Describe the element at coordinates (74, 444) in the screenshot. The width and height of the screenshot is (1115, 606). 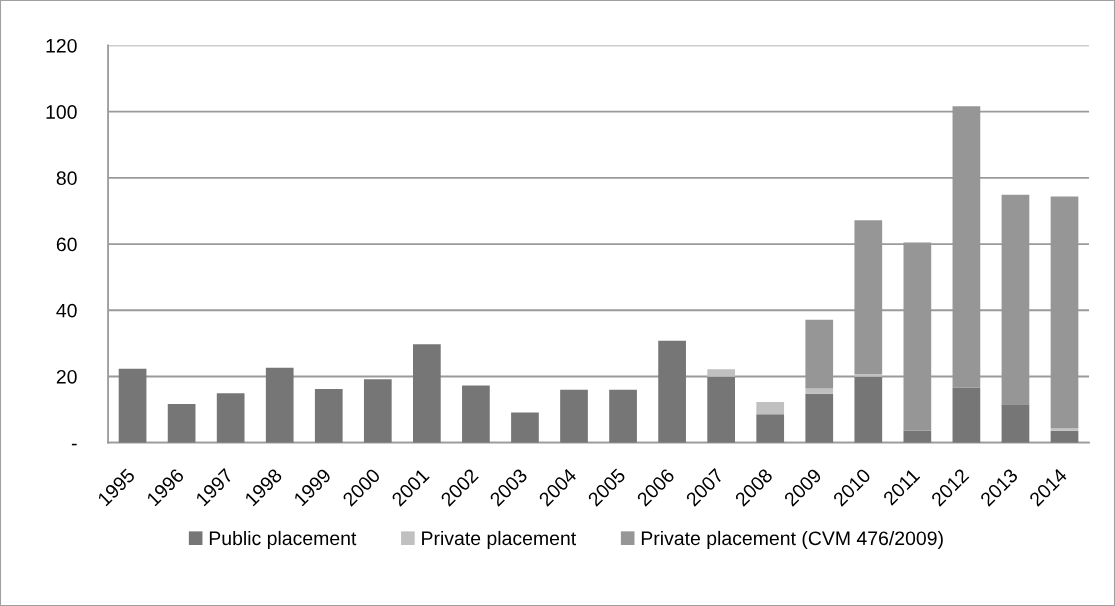
I see `y-tick-label: -` at that location.